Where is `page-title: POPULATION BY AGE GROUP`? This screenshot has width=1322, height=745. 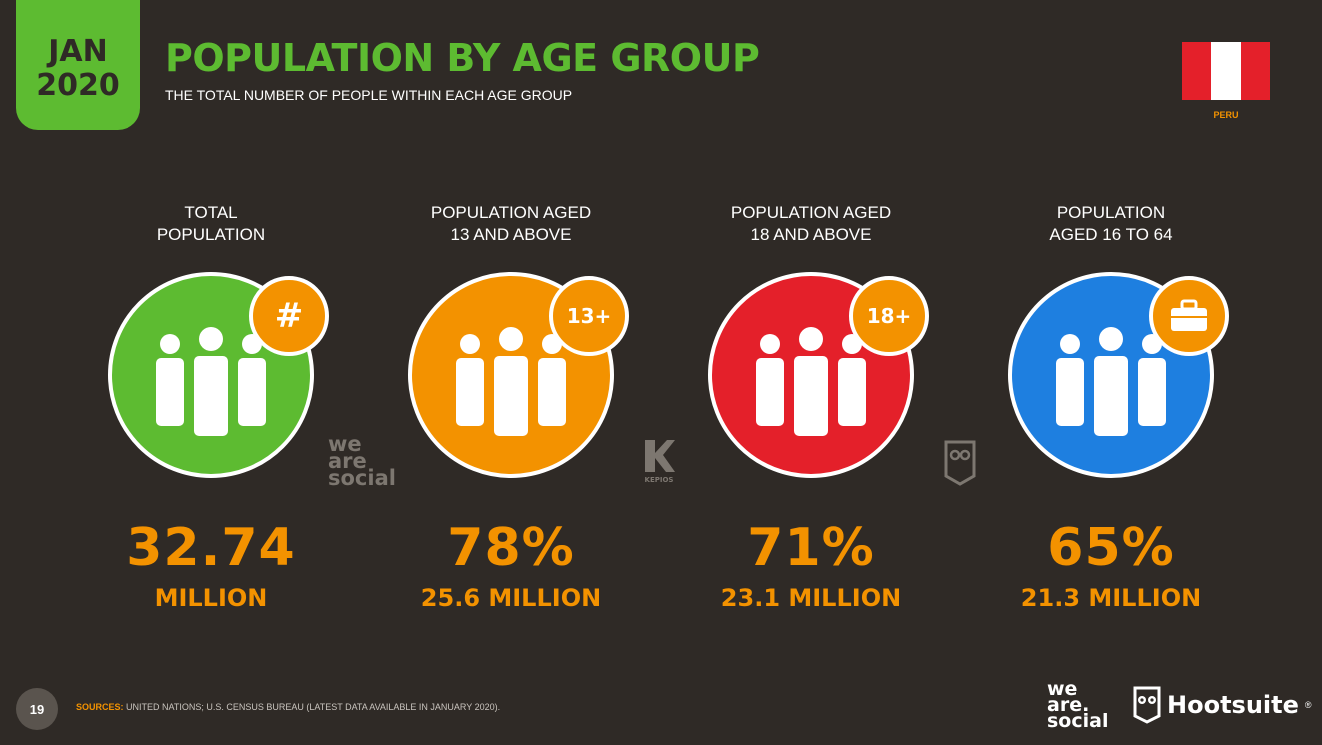
page-title: POPULATION BY AGE GROUP is located at coordinates (462, 58).